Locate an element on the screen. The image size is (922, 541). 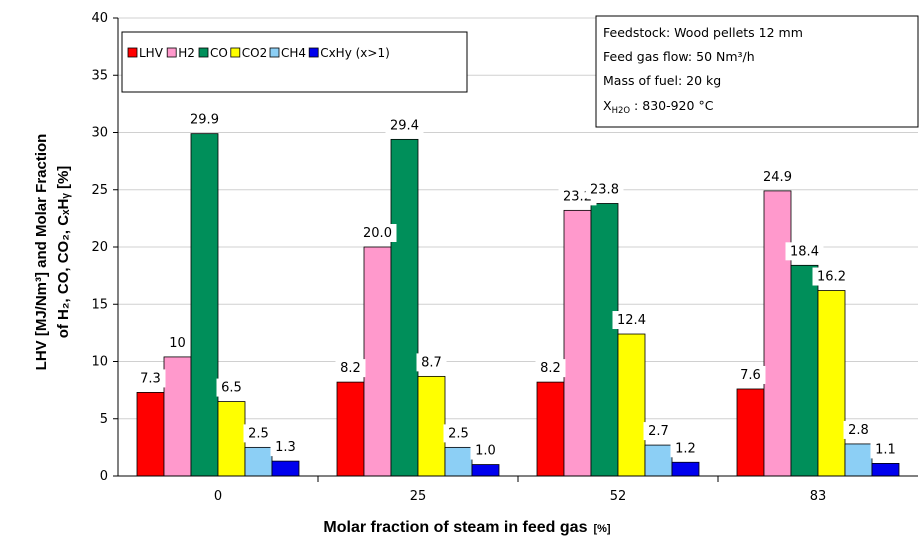
data-label: 8.7 is located at coordinates (431, 362).